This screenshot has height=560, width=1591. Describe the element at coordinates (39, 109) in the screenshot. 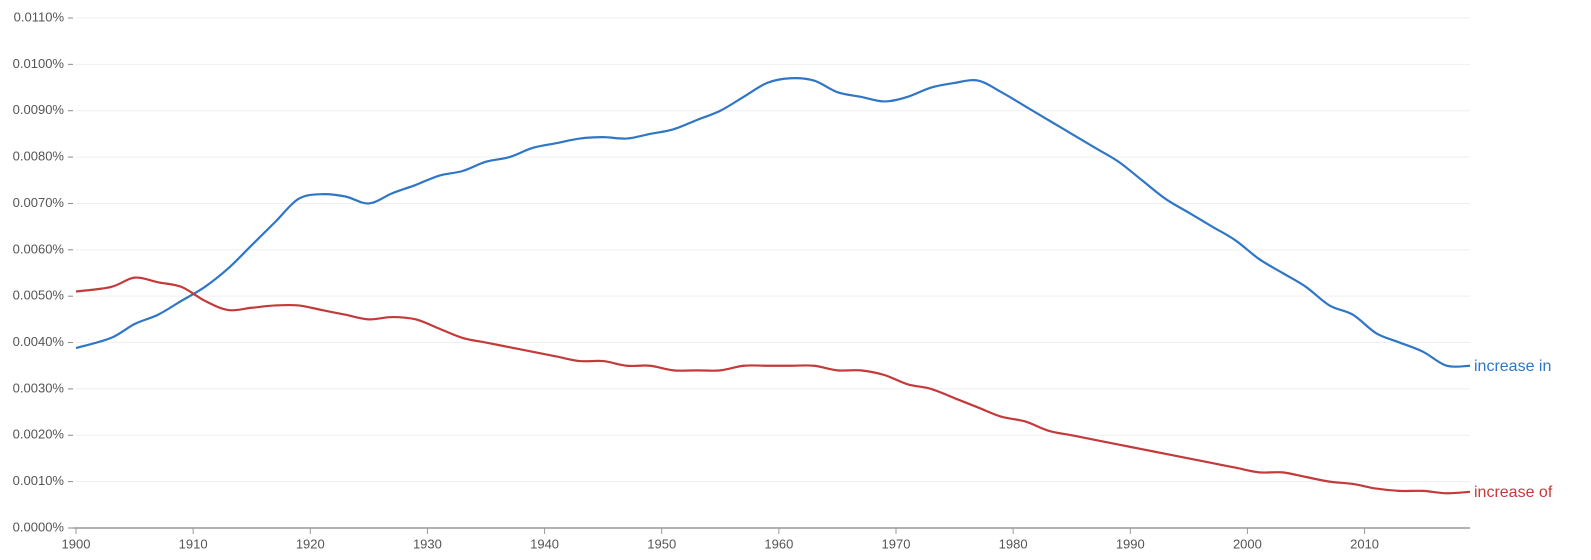

I see `y-tick-label: 0.0090%` at that location.